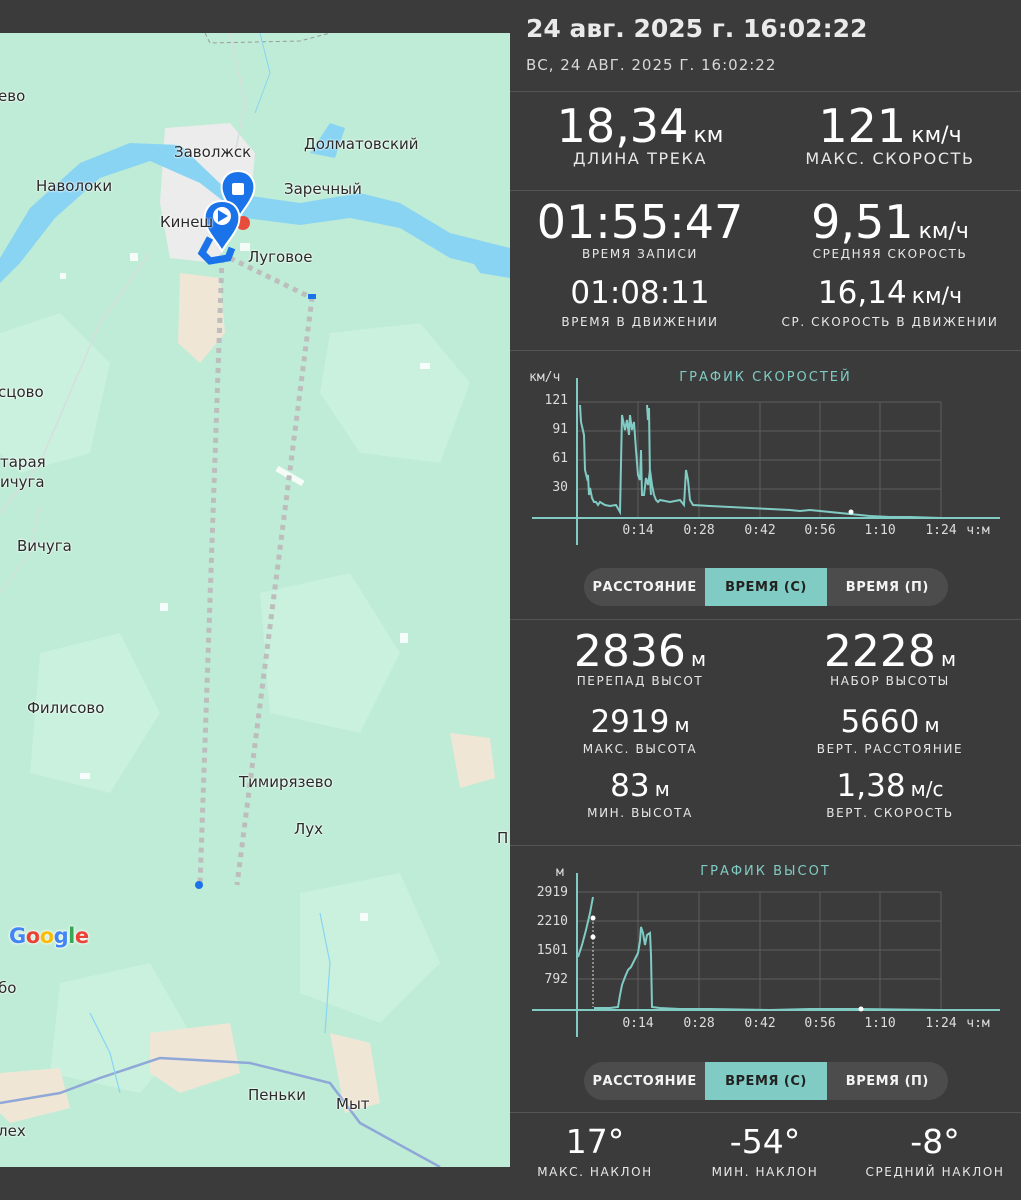 The height and width of the screenshot is (1200, 1021). I want to click on header-title: 24 авг. 2025 г. 16:02:22, so click(697, 28).